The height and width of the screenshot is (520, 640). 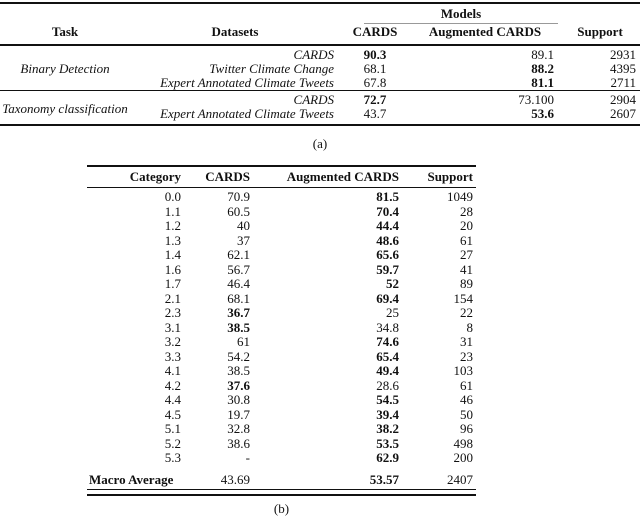 What do you see at coordinates (466, 211) in the screenshot?
I see `support-cell: 28` at bounding box center [466, 211].